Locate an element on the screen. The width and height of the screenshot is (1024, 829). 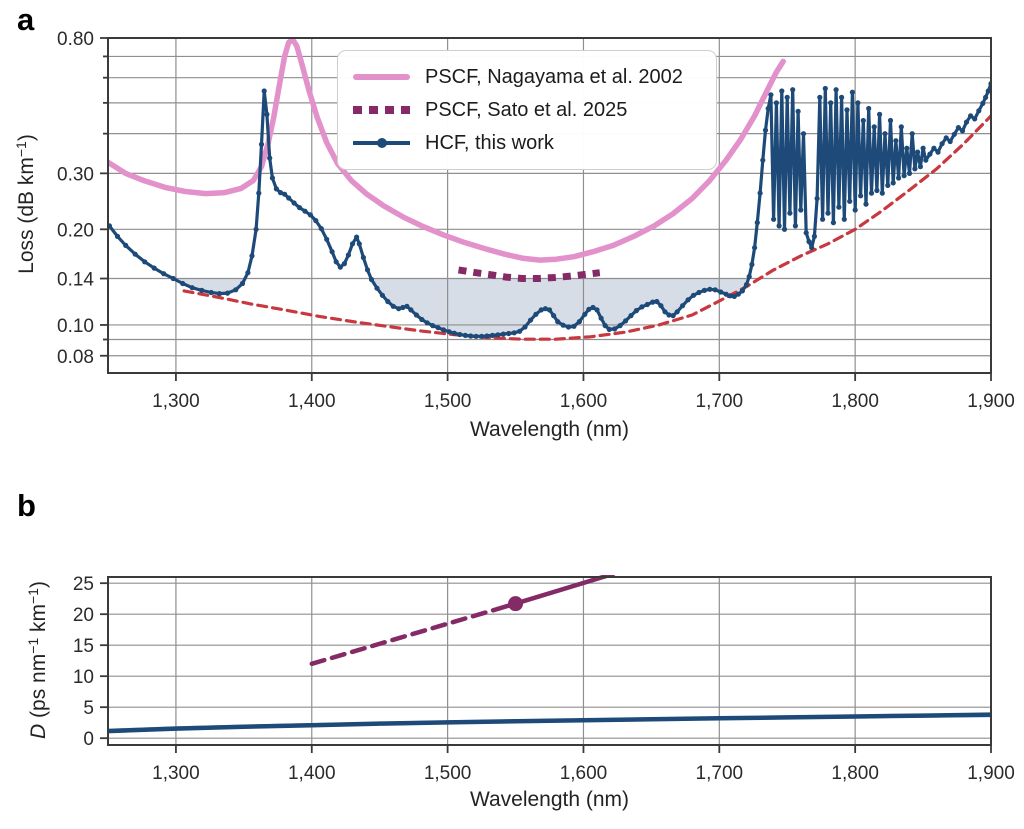
y-tick-label: 0.08 is located at coordinates (75, 357).